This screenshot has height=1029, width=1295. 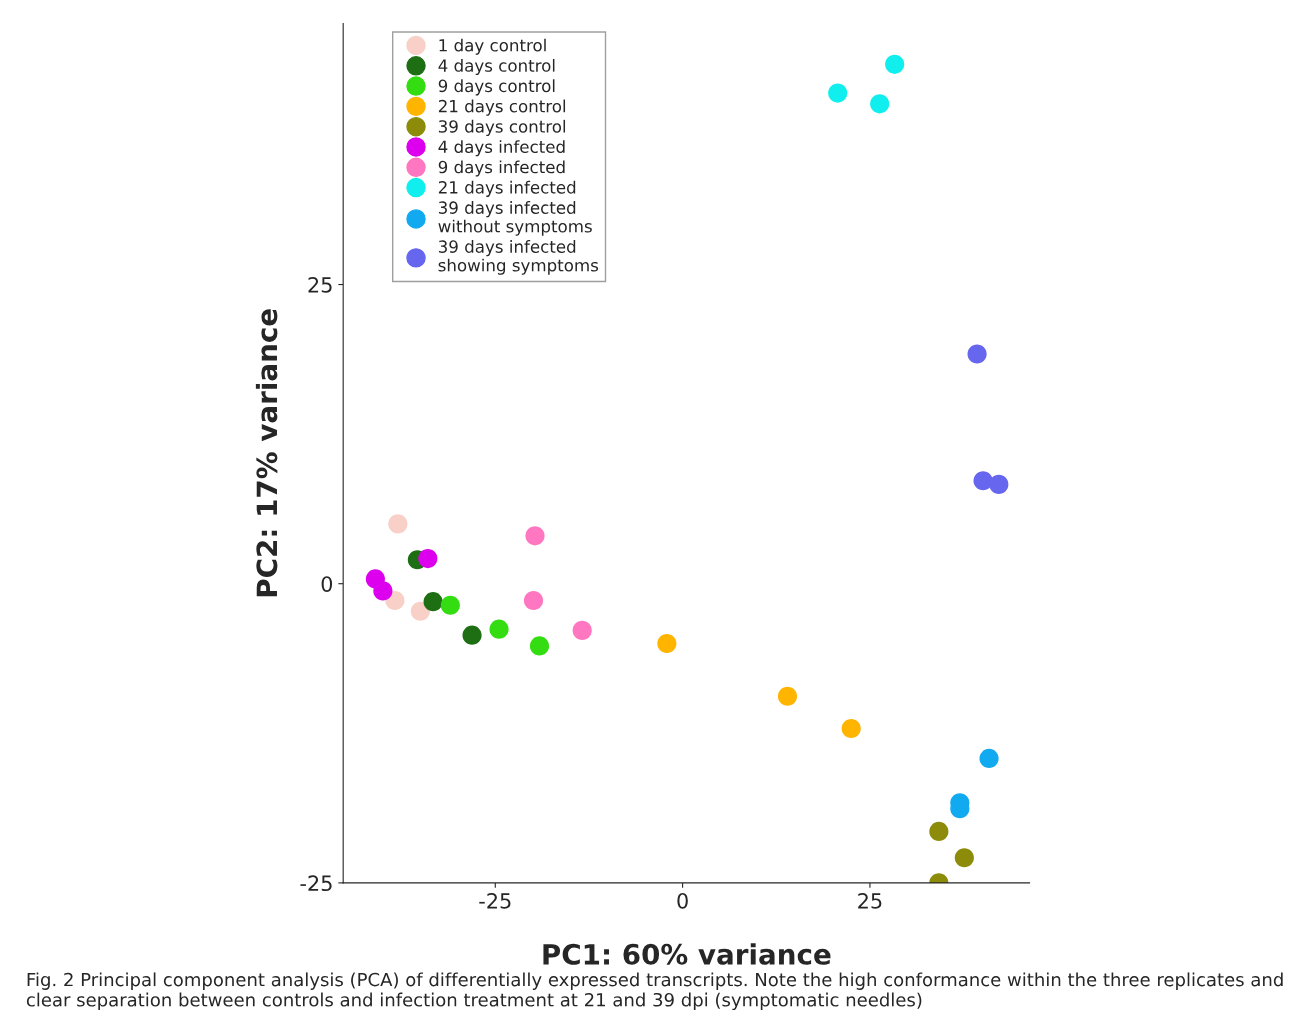 What do you see at coordinates (492, 46) in the screenshot?
I see `legend-label: 1 day control` at bounding box center [492, 46].